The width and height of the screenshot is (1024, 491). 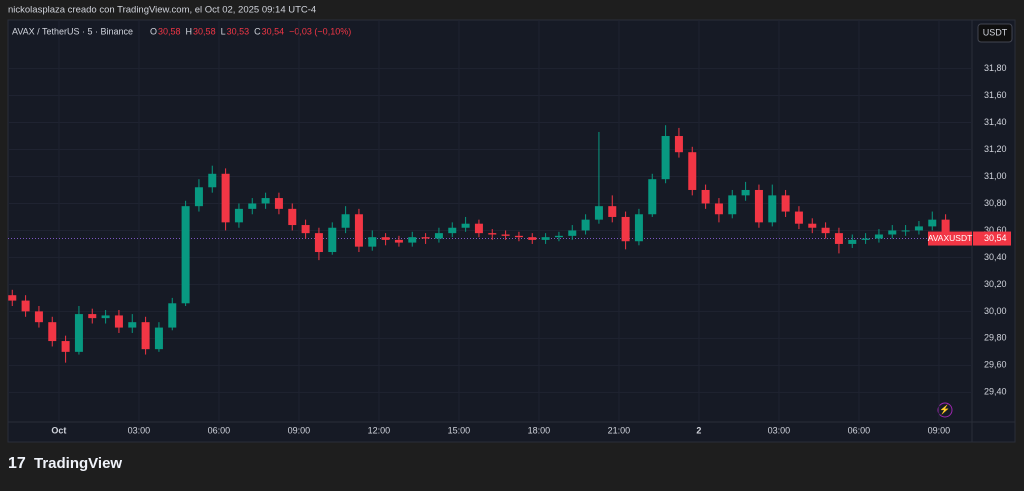 I want to click on x-tick-label: 09:00, so click(x=299, y=430).